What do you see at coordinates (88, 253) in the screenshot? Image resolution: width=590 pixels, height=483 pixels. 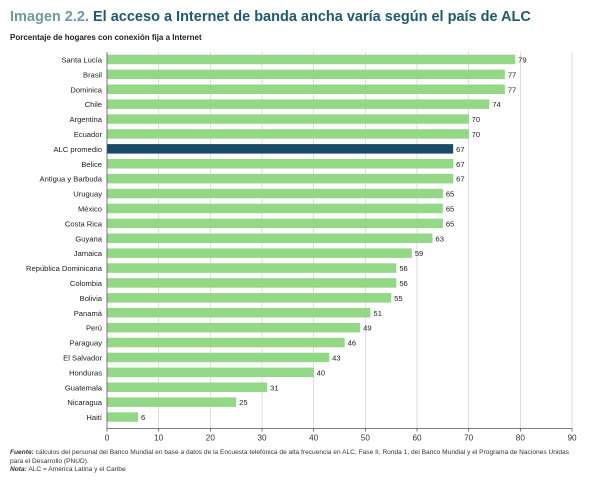 I see `category-label: Jamaica` at bounding box center [88, 253].